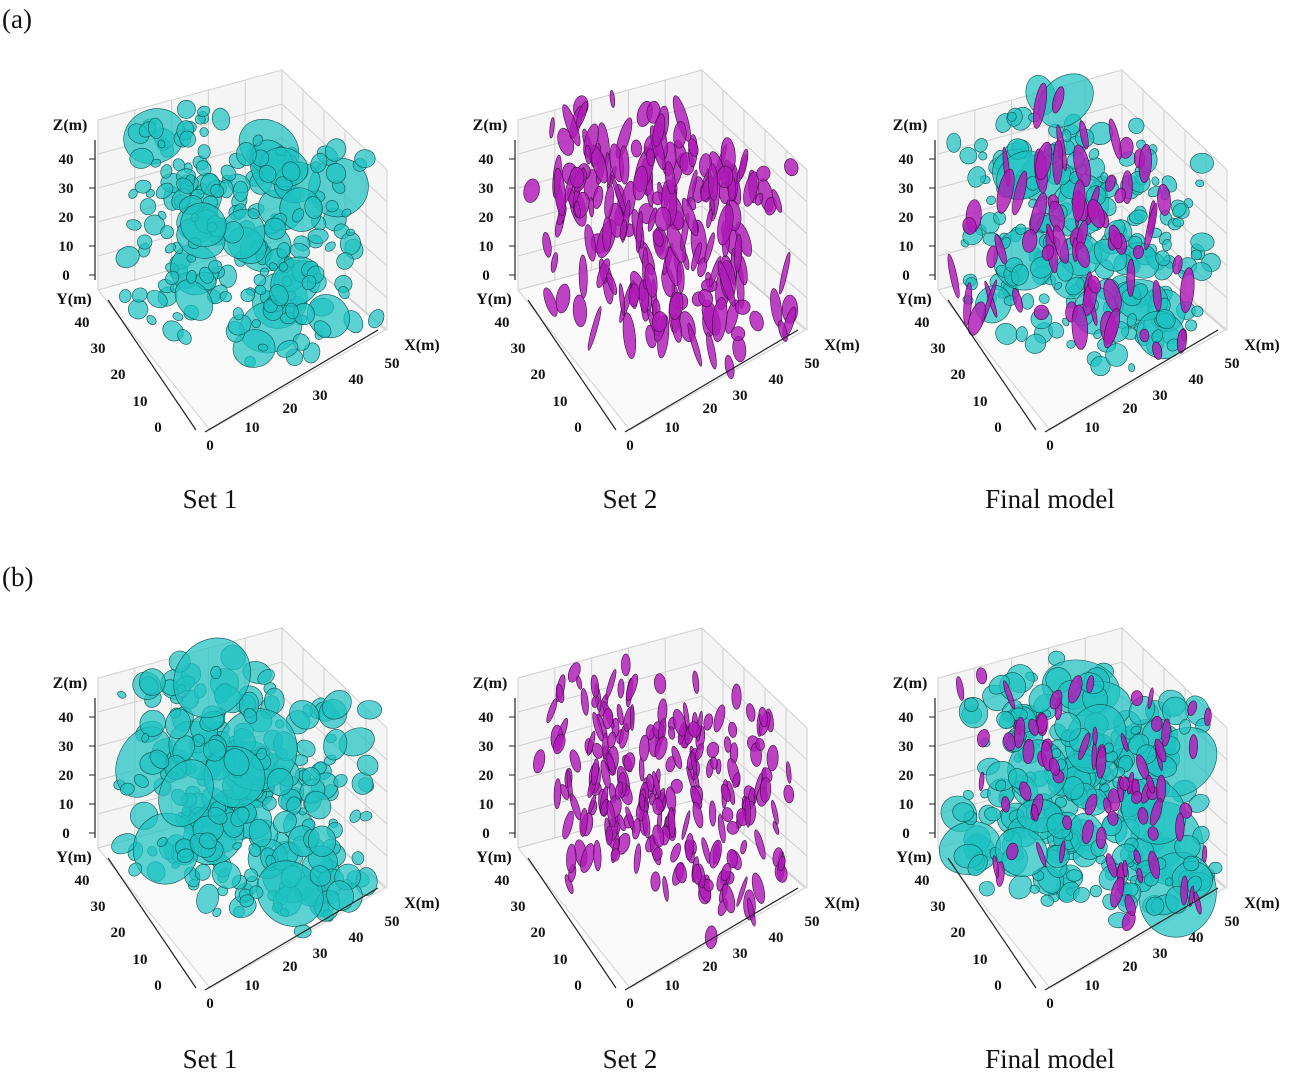 This screenshot has width=1289, height=1077. What do you see at coordinates (1232, 922) in the screenshot?
I see `x-tick-label: 50` at bounding box center [1232, 922].